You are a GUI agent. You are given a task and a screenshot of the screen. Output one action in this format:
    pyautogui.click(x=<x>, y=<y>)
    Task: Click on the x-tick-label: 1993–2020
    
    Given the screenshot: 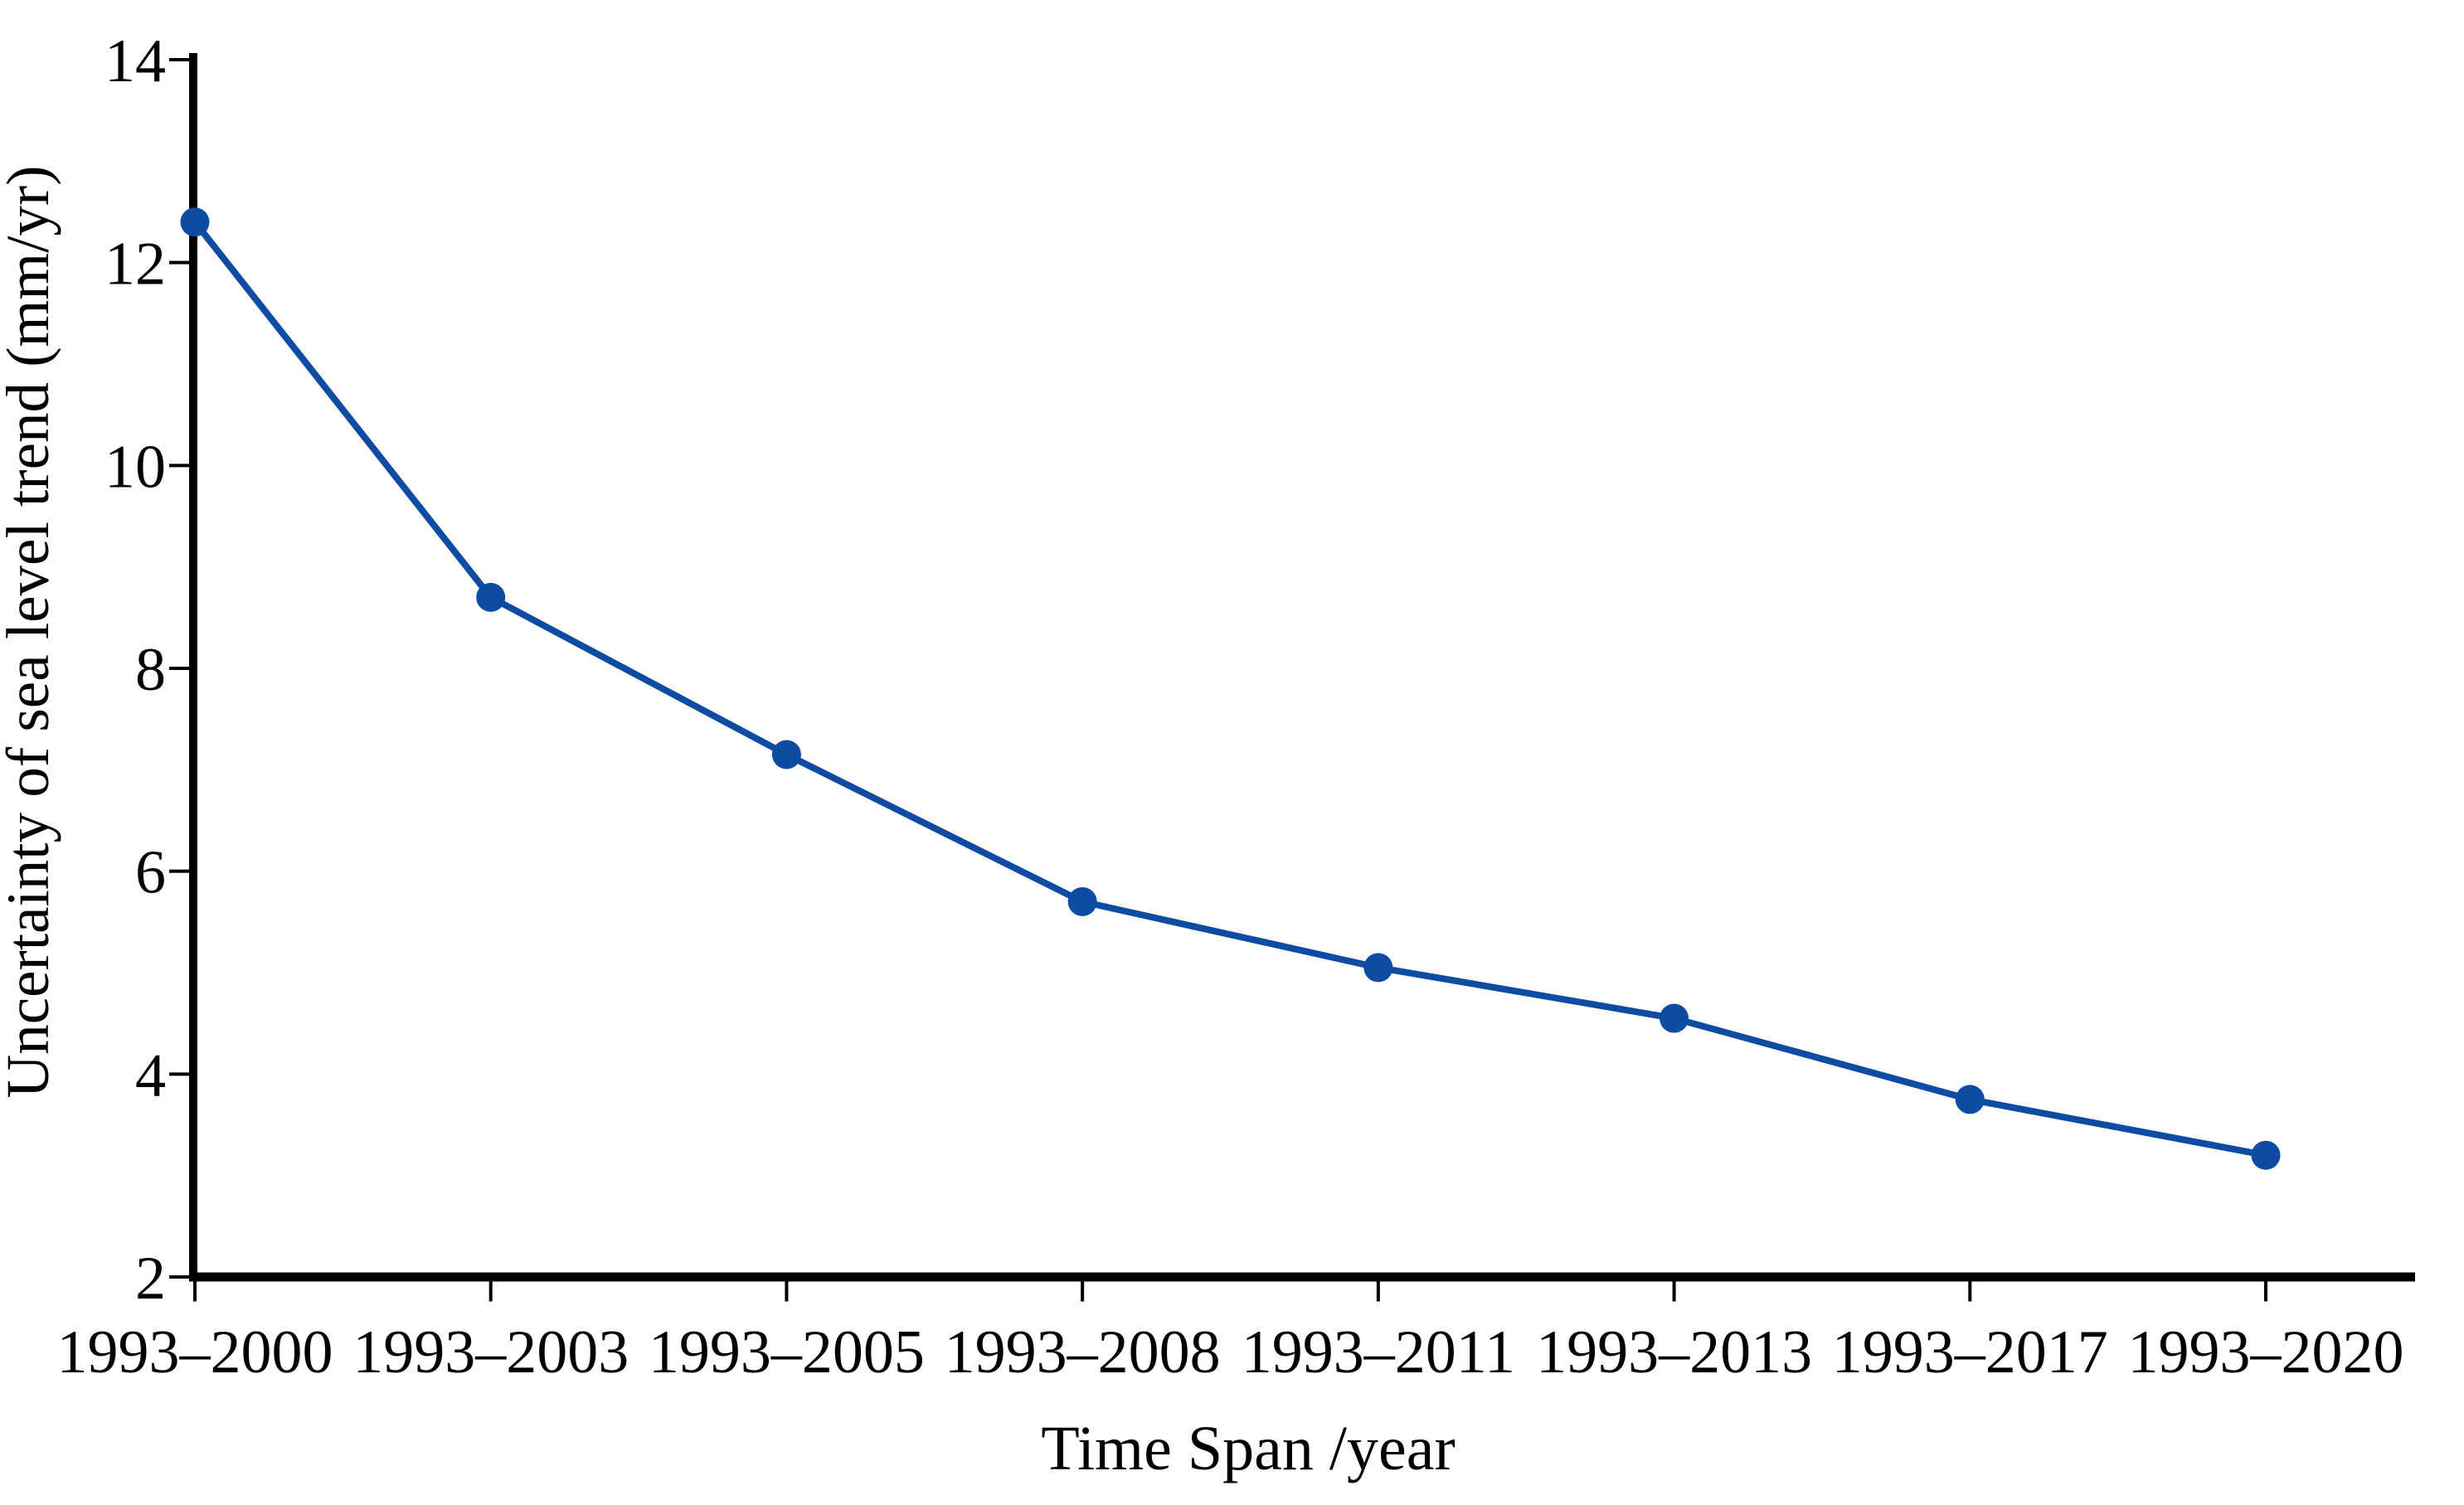 What is the action you would take?
    pyautogui.click(x=2266, y=1352)
    